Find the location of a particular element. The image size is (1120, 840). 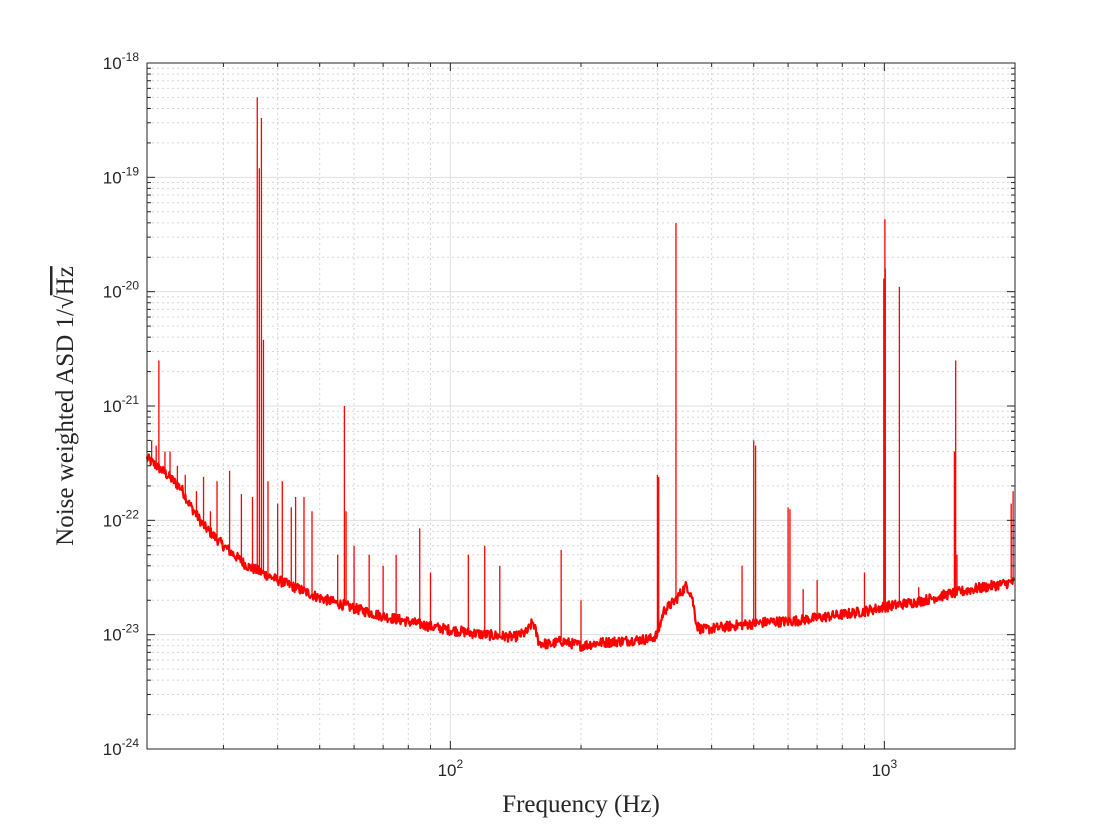

y-tick-label: 10-21 is located at coordinates (121, 404).